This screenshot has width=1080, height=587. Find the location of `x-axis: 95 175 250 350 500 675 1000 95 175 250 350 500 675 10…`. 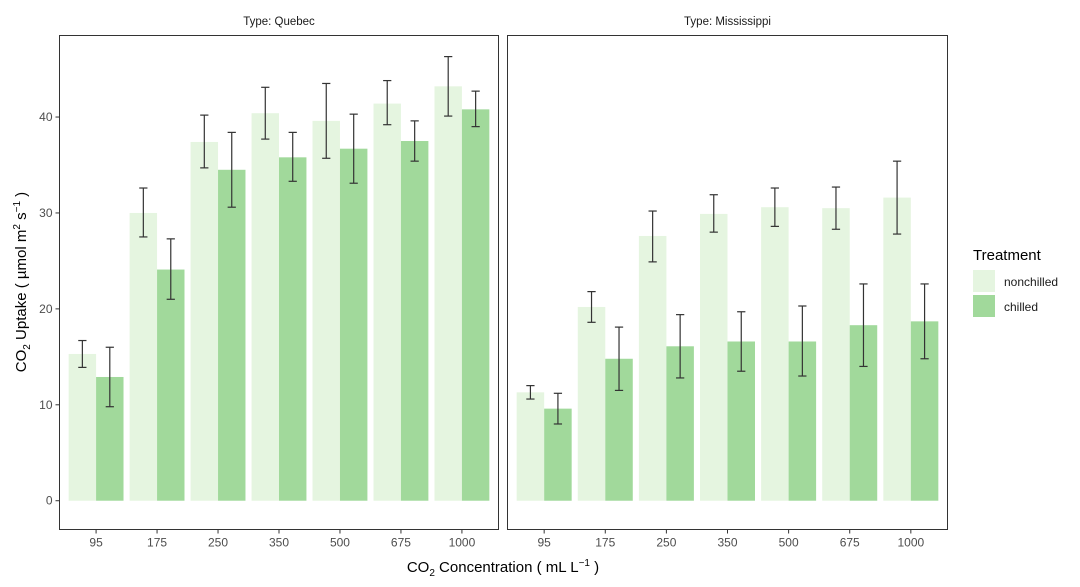

x-axis: 95 175 250 350 500 675 1000 95 175 250 350 500 675 10… is located at coordinates (507, 539).